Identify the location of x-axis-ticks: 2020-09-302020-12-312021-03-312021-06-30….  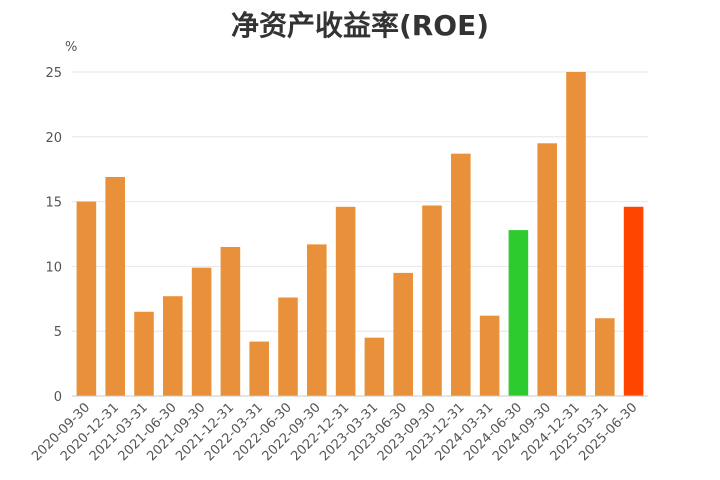
(334, 432).